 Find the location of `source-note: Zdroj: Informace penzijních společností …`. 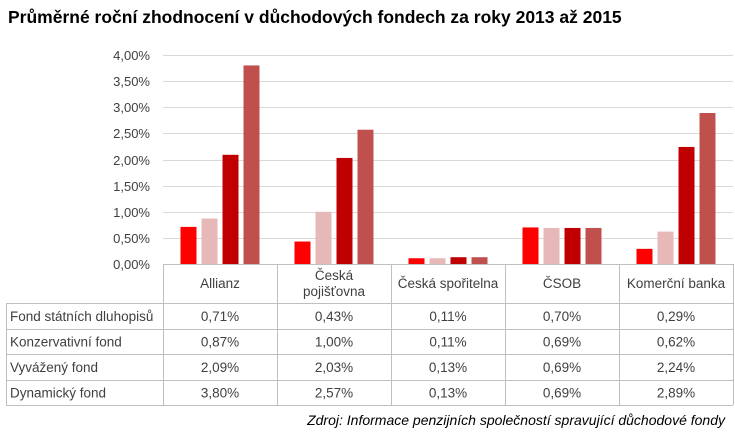

source-note: Zdroj: Informace penzijních společností … is located at coordinates (516, 420).